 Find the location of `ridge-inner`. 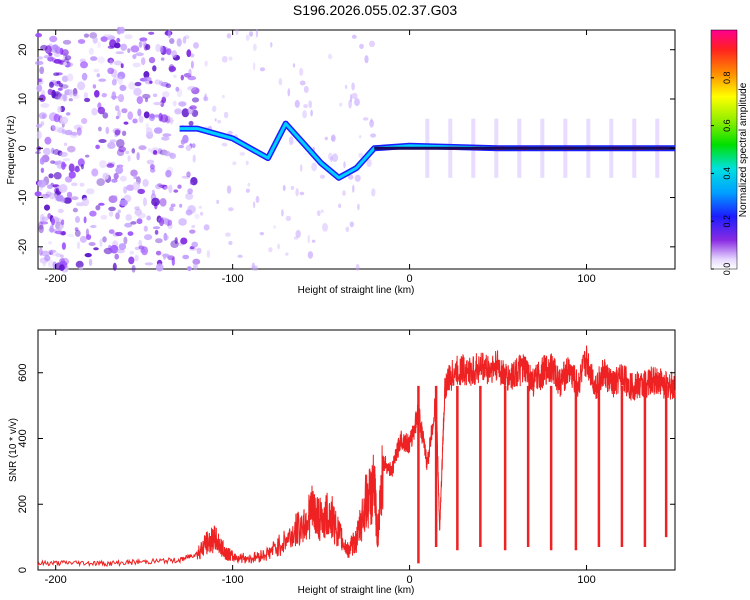

ridge-inner is located at coordinates (427, 151).